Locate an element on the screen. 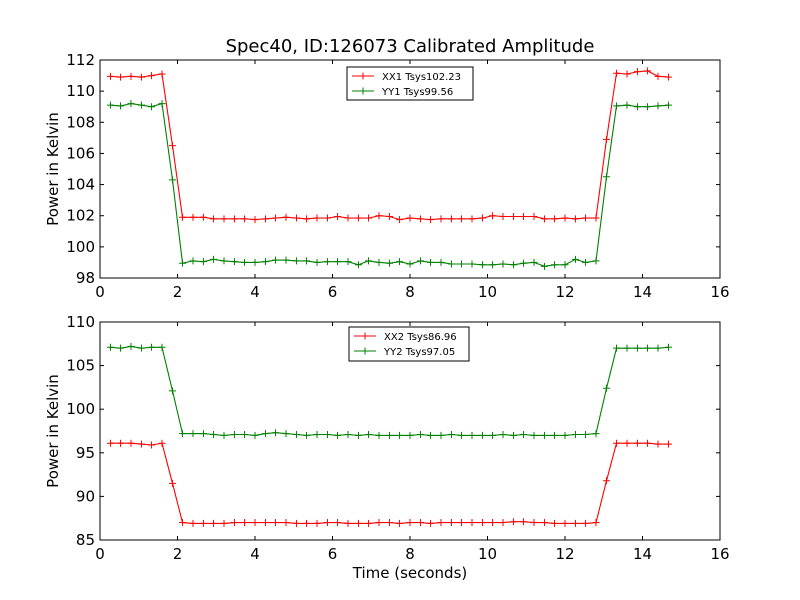  y-tick-label: 112 is located at coordinates (80, 60).